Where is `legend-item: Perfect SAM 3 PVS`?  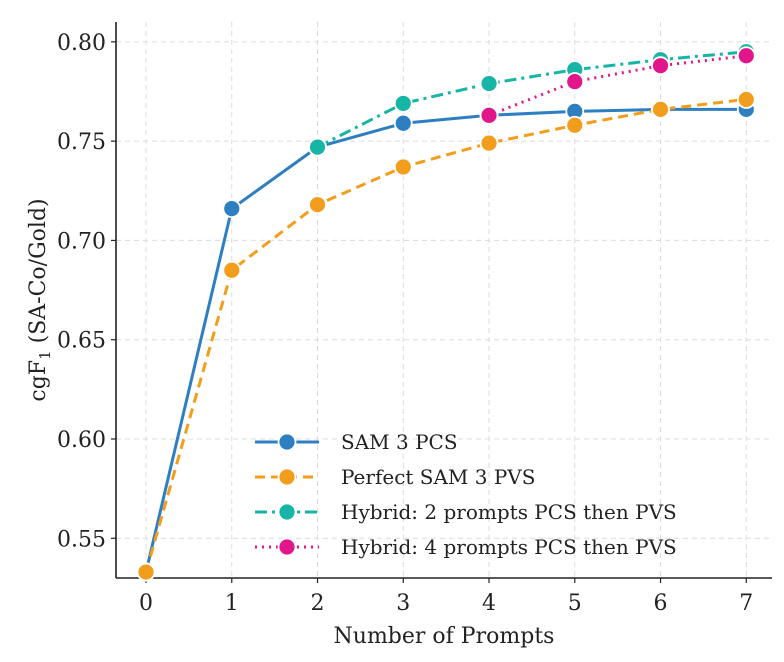
legend-item: Perfect SAM 3 PVS is located at coordinates (395, 477).